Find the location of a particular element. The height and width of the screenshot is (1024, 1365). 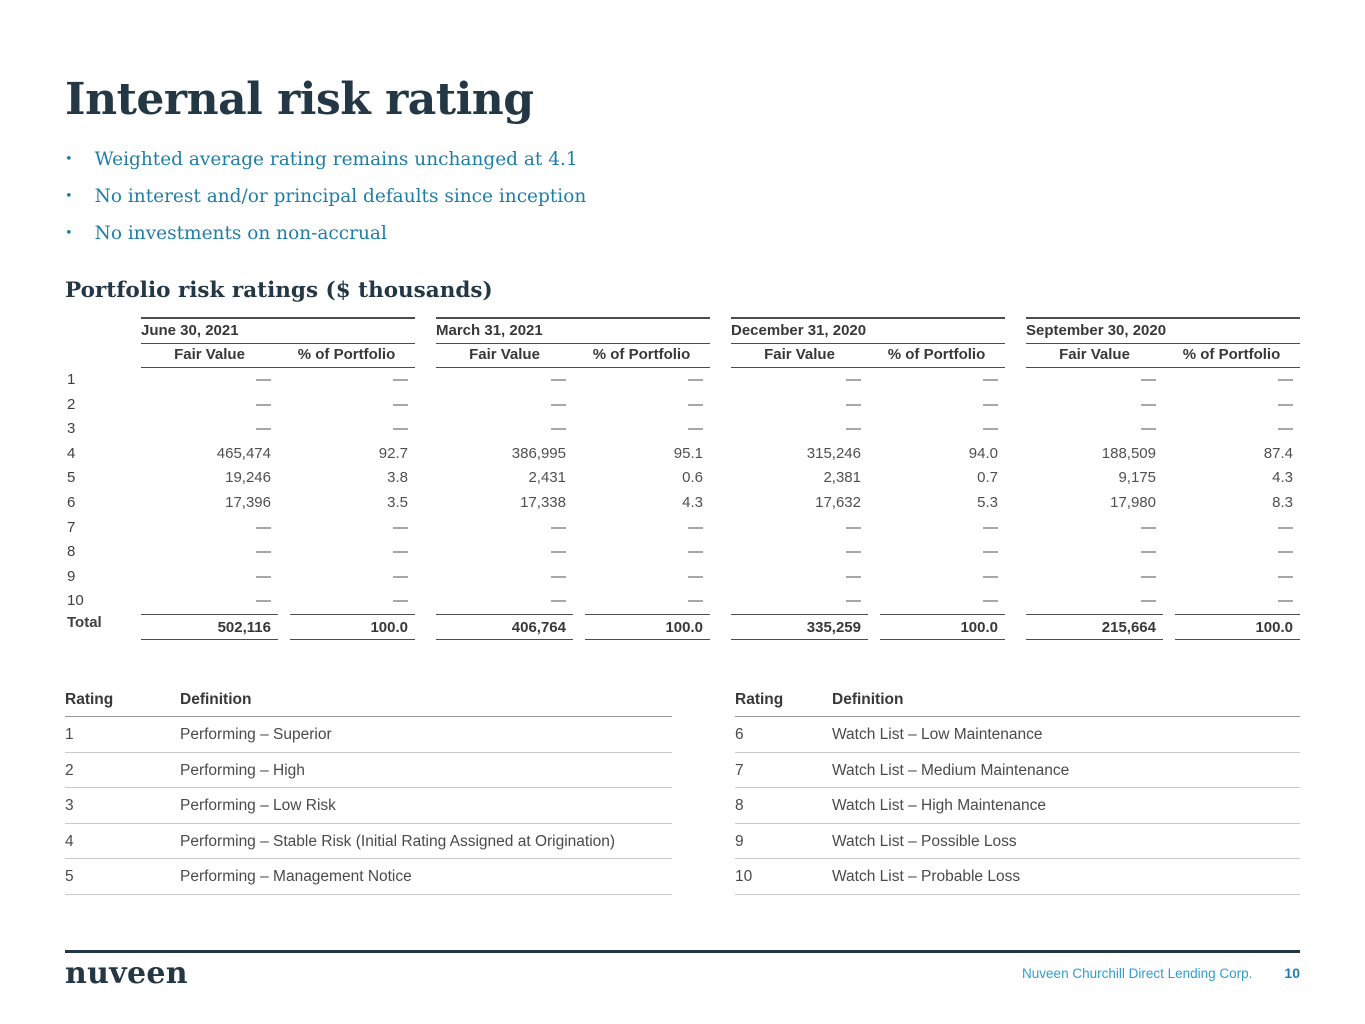

rating-cell: 9 is located at coordinates (739, 841).